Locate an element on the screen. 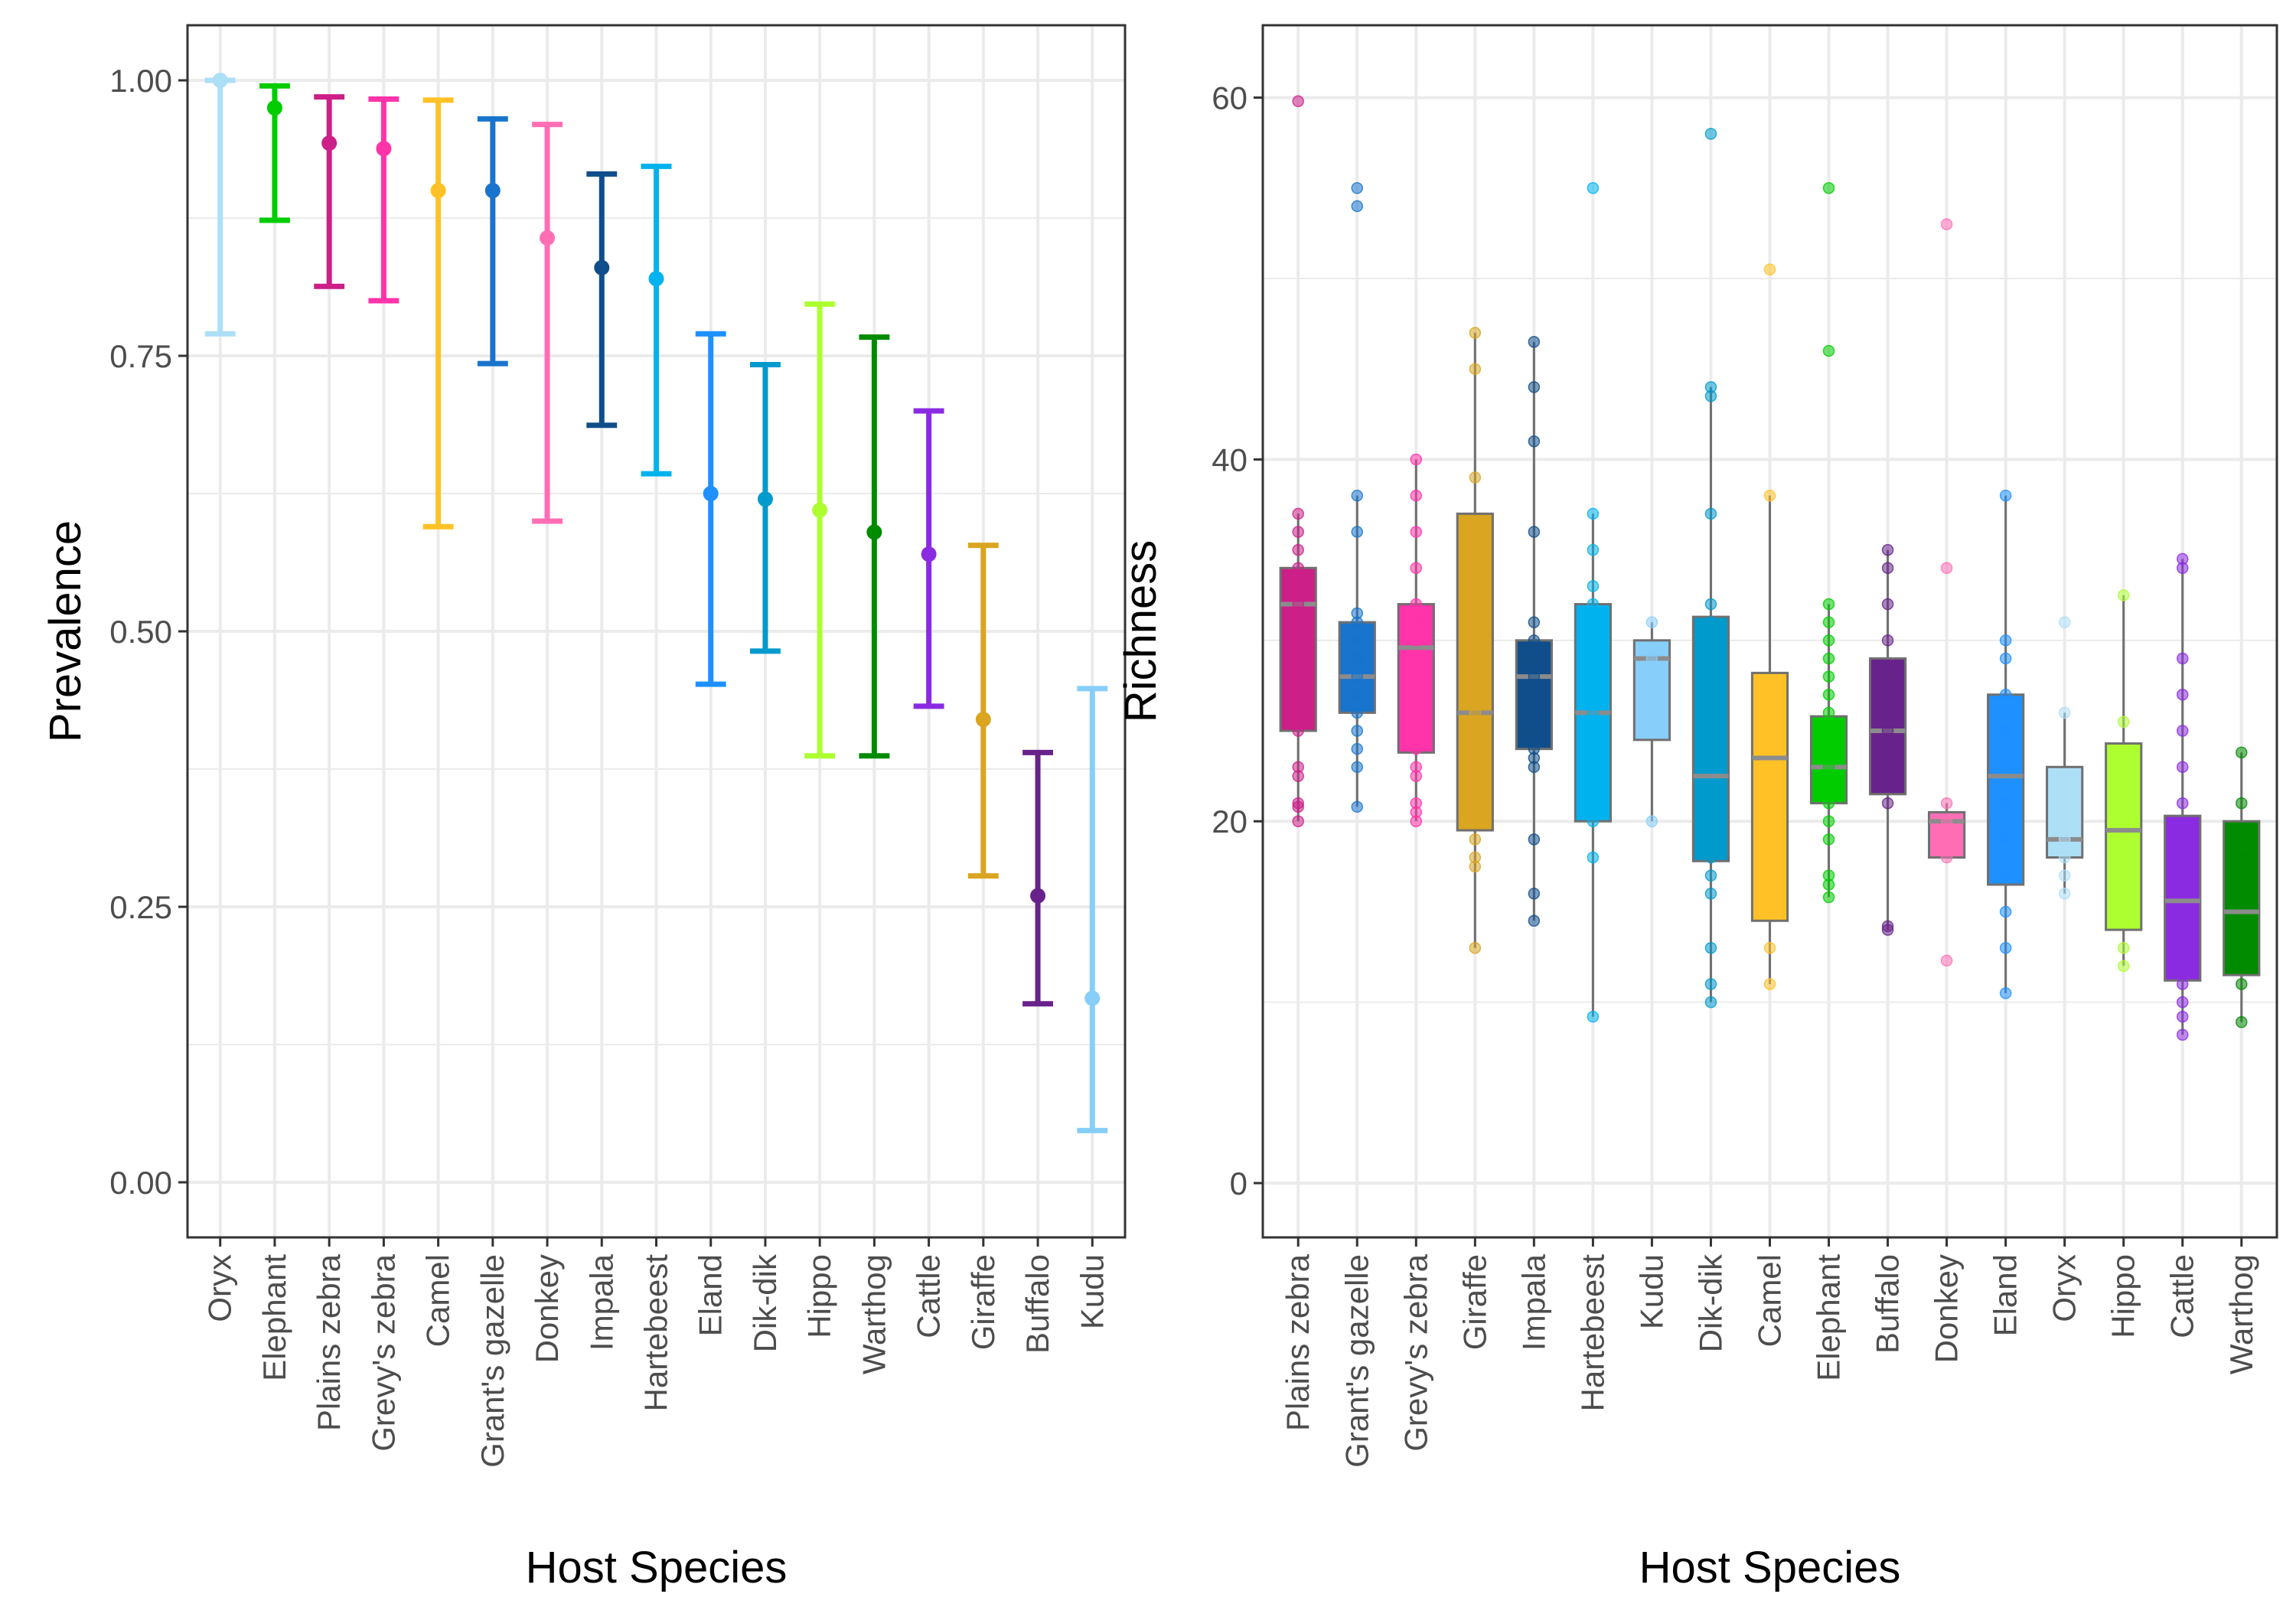 The width and height of the screenshot is (2296, 1607). boxplot-kudu is located at coordinates (1651, 722).